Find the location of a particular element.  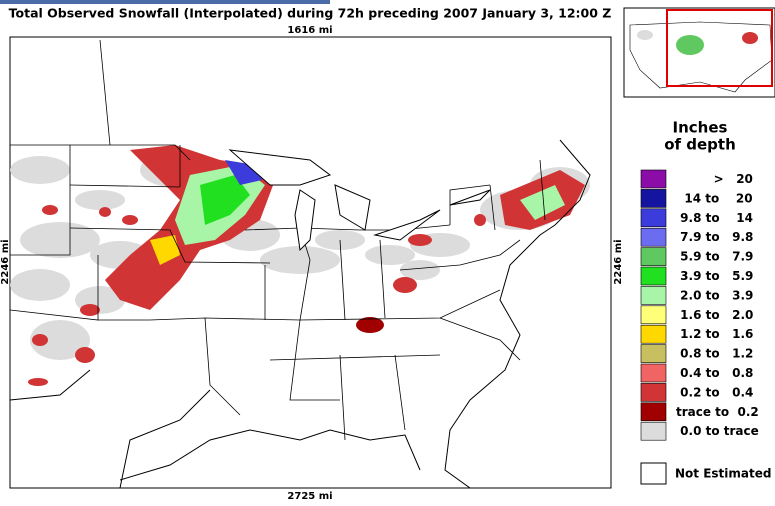

inset-outline is located at coordinates (701, 57).